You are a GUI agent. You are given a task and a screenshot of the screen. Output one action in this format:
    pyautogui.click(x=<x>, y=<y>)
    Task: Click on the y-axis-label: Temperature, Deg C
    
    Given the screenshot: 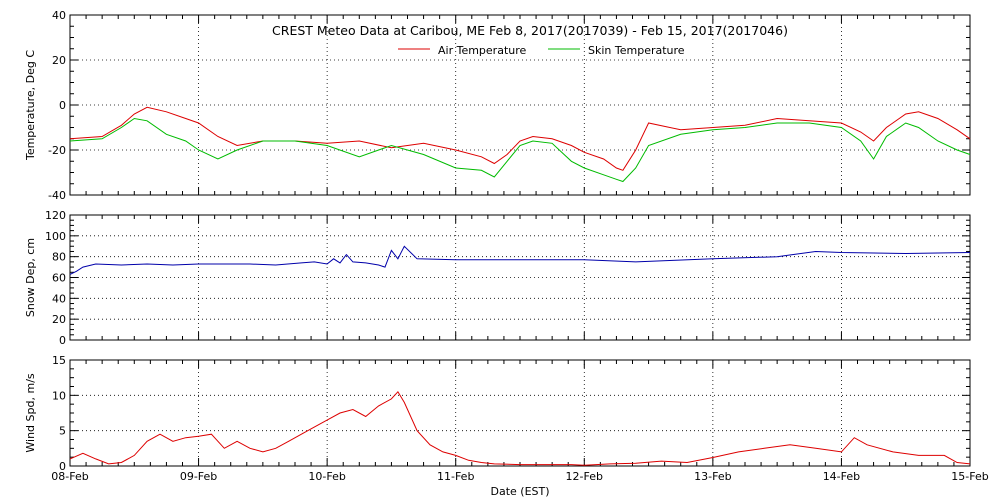 What is the action you would take?
    pyautogui.click(x=30, y=105)
    